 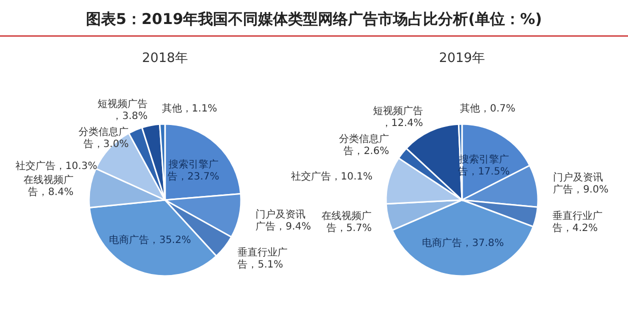 What do you see at coordinates (347, 222) in the screenshot?
I see `slice-label: 在线视频广告，5.7%` at bounding box center [347, 222].